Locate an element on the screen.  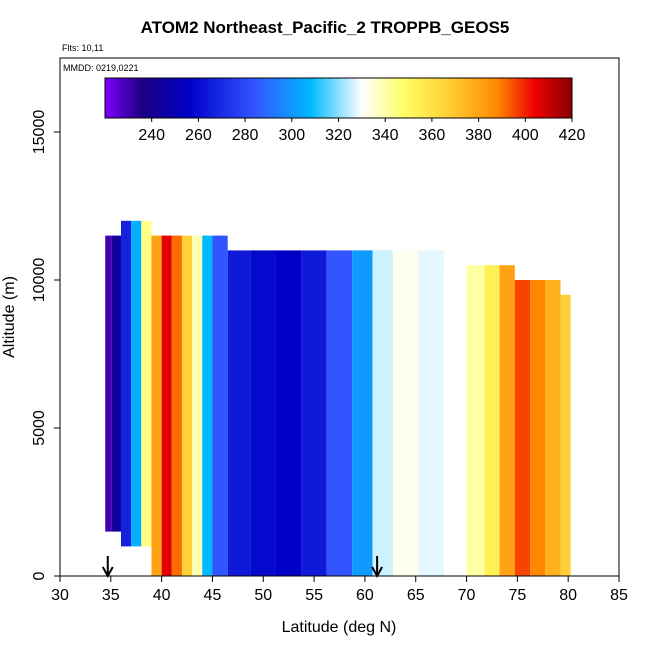
x-tick-label: 65 is located at coordinates (416, 595).